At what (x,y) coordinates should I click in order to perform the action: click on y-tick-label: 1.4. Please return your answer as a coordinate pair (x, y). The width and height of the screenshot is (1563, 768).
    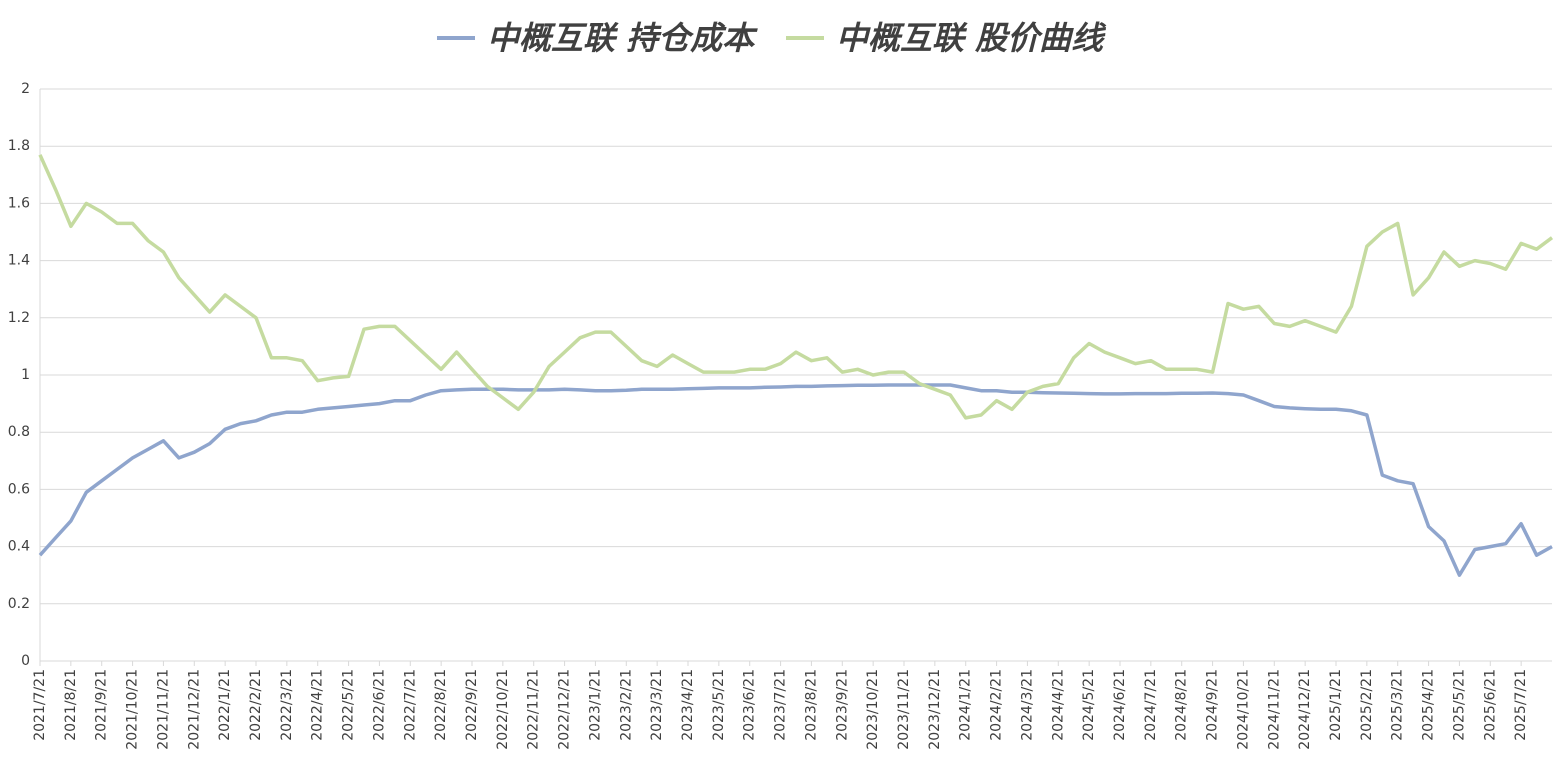
    Looking at the image, I should click on (19, 261).